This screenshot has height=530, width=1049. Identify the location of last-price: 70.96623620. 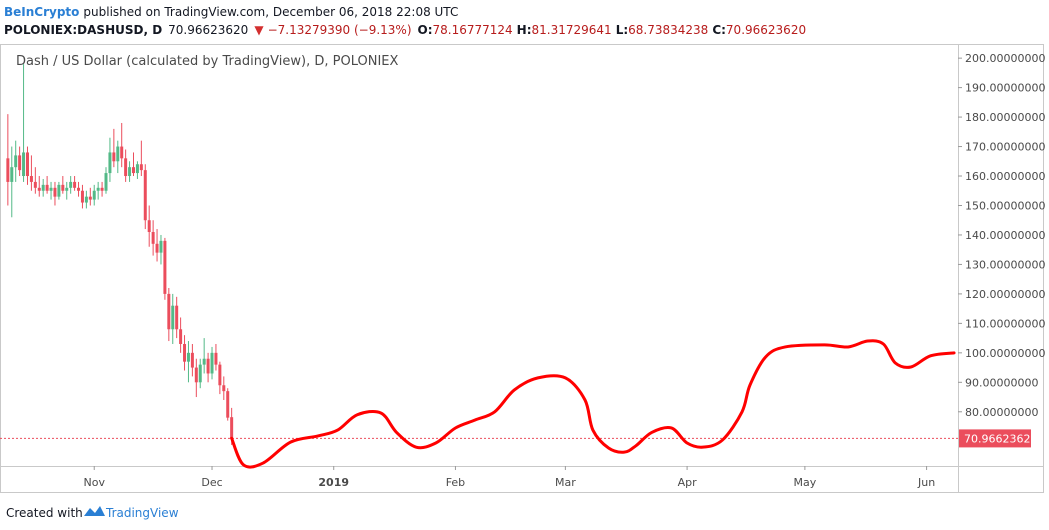
(208, 30).